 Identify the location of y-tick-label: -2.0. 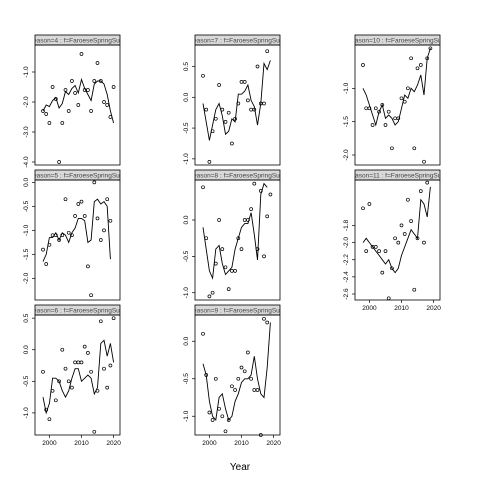
(26, 278).